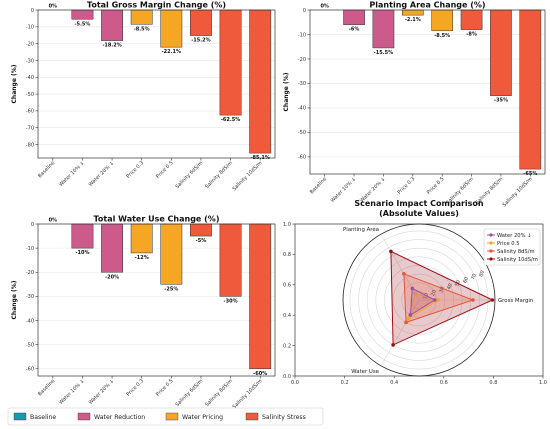 Image resolution: width=550 pixels, height=429 pixels. What do you see at coordinates (230, 120) in the screenshot?
I see `data-label: -62.5%` at bounding box center [230, 120].